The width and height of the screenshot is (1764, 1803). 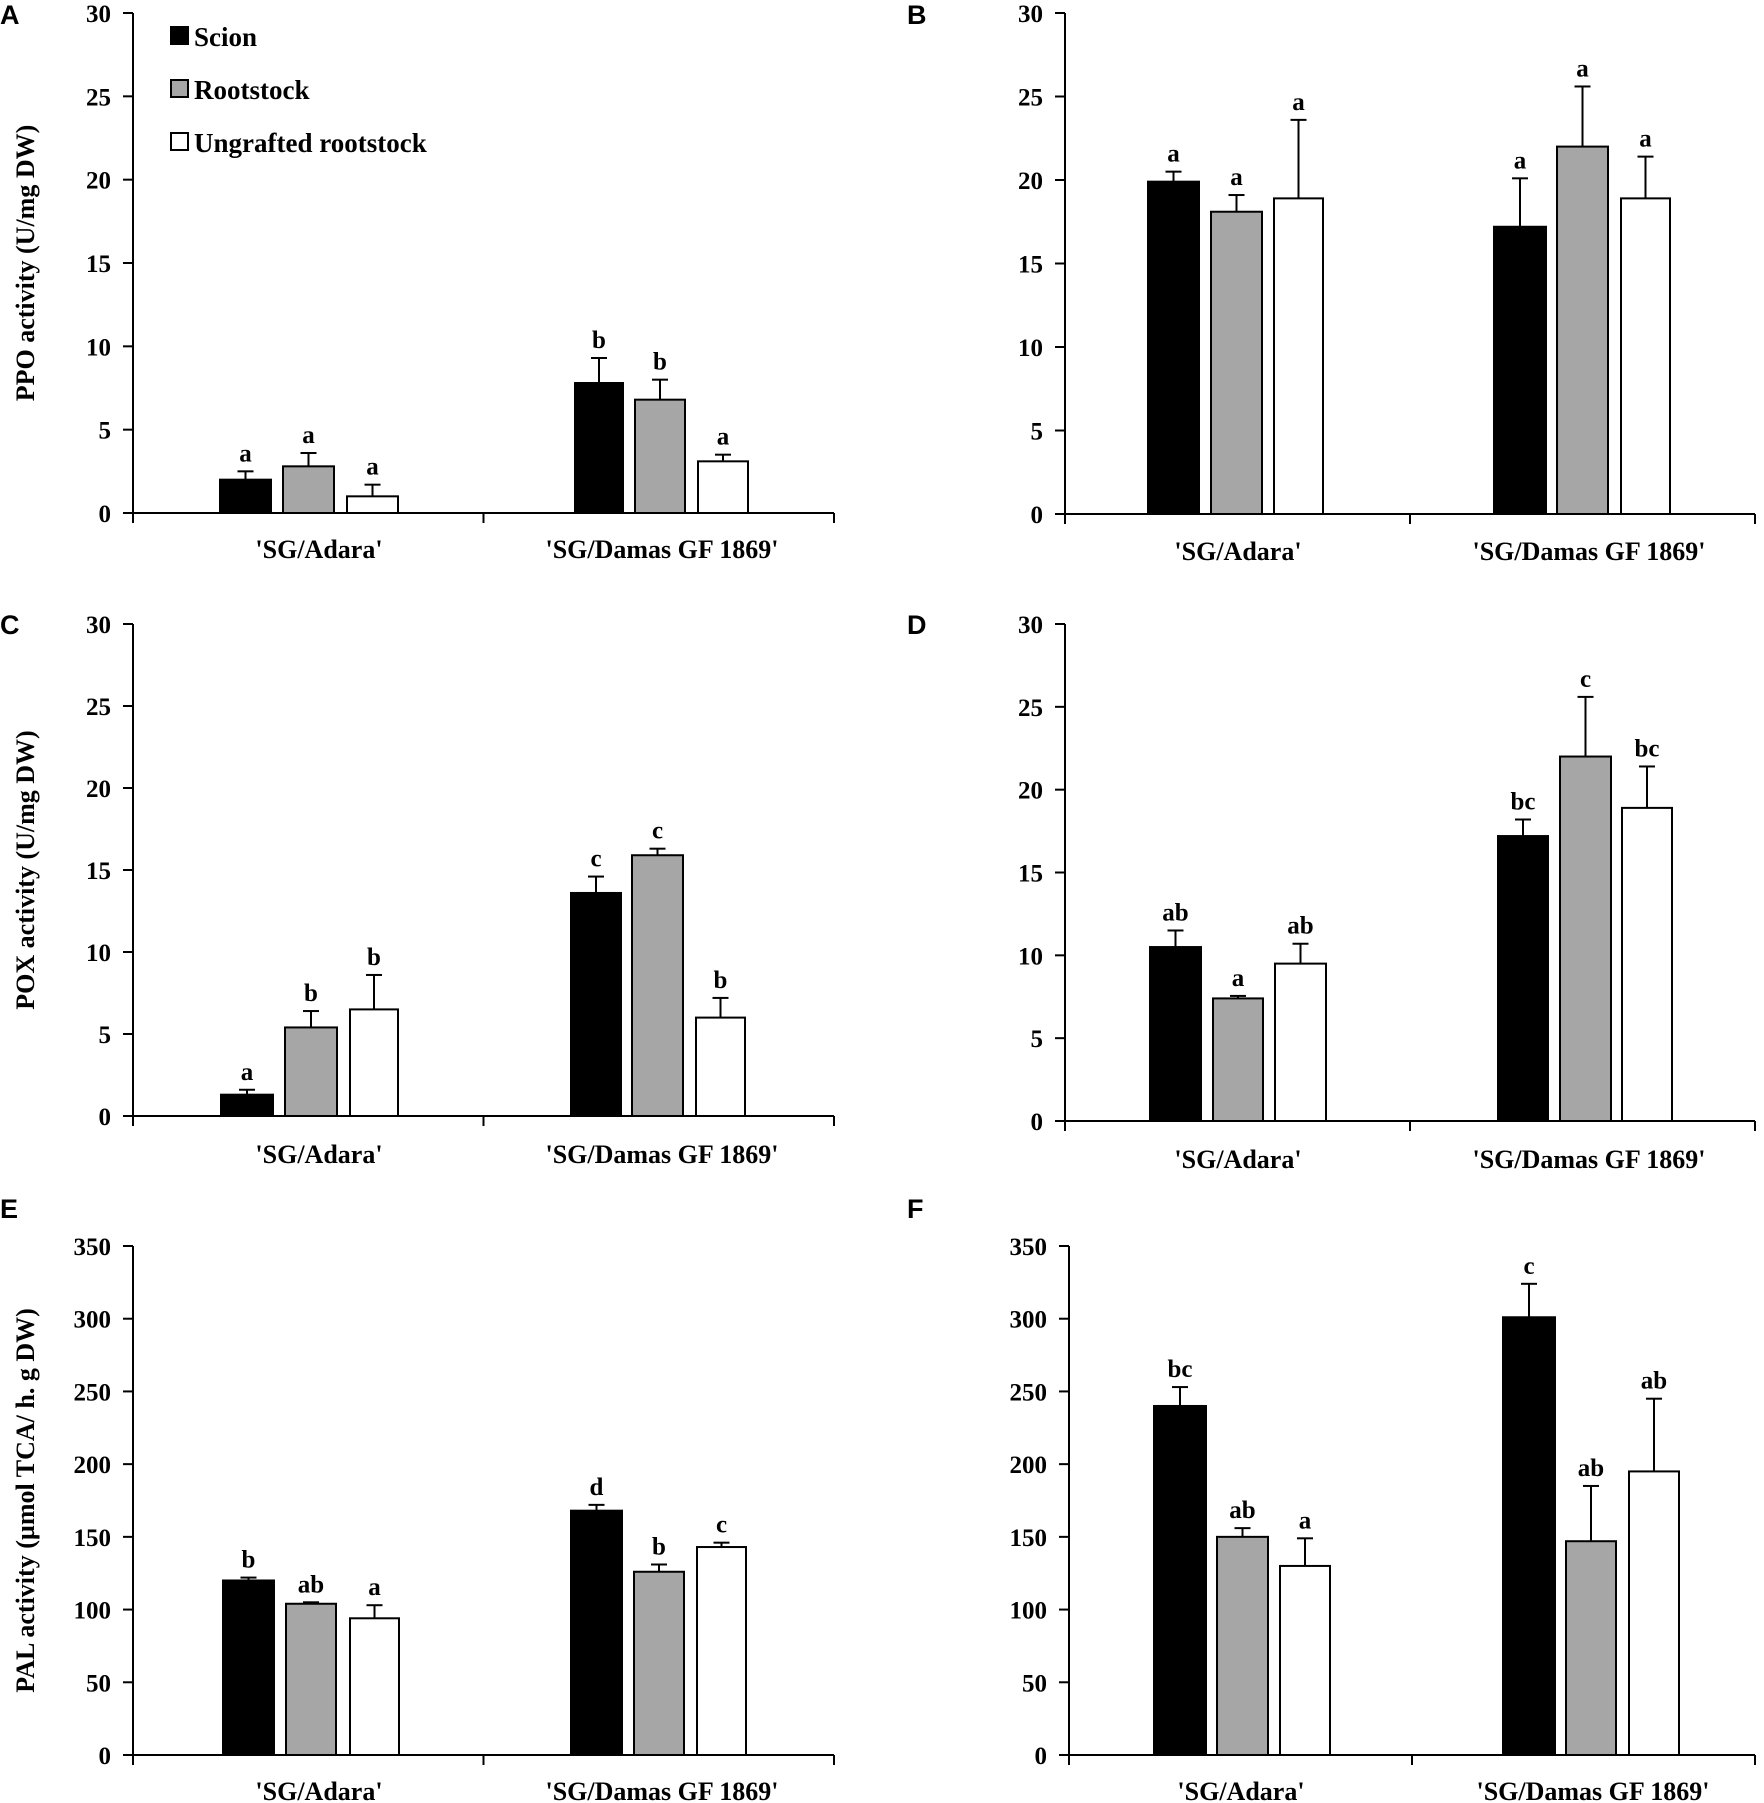 I want to click on significance-letter-d: ab, so click(x=1300, y=926).